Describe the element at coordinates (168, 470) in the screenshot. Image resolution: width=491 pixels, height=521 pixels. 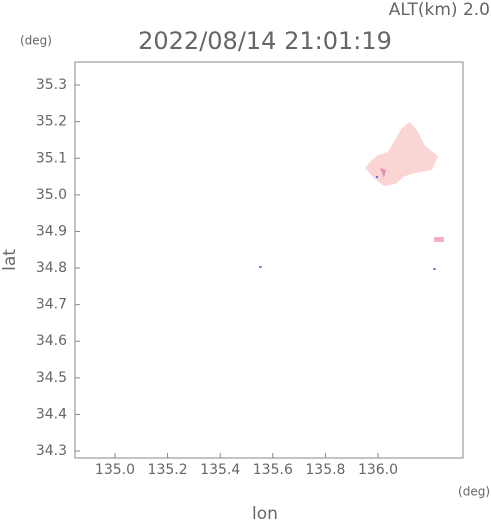
I see `x-tick-label: 135.2` at that location.